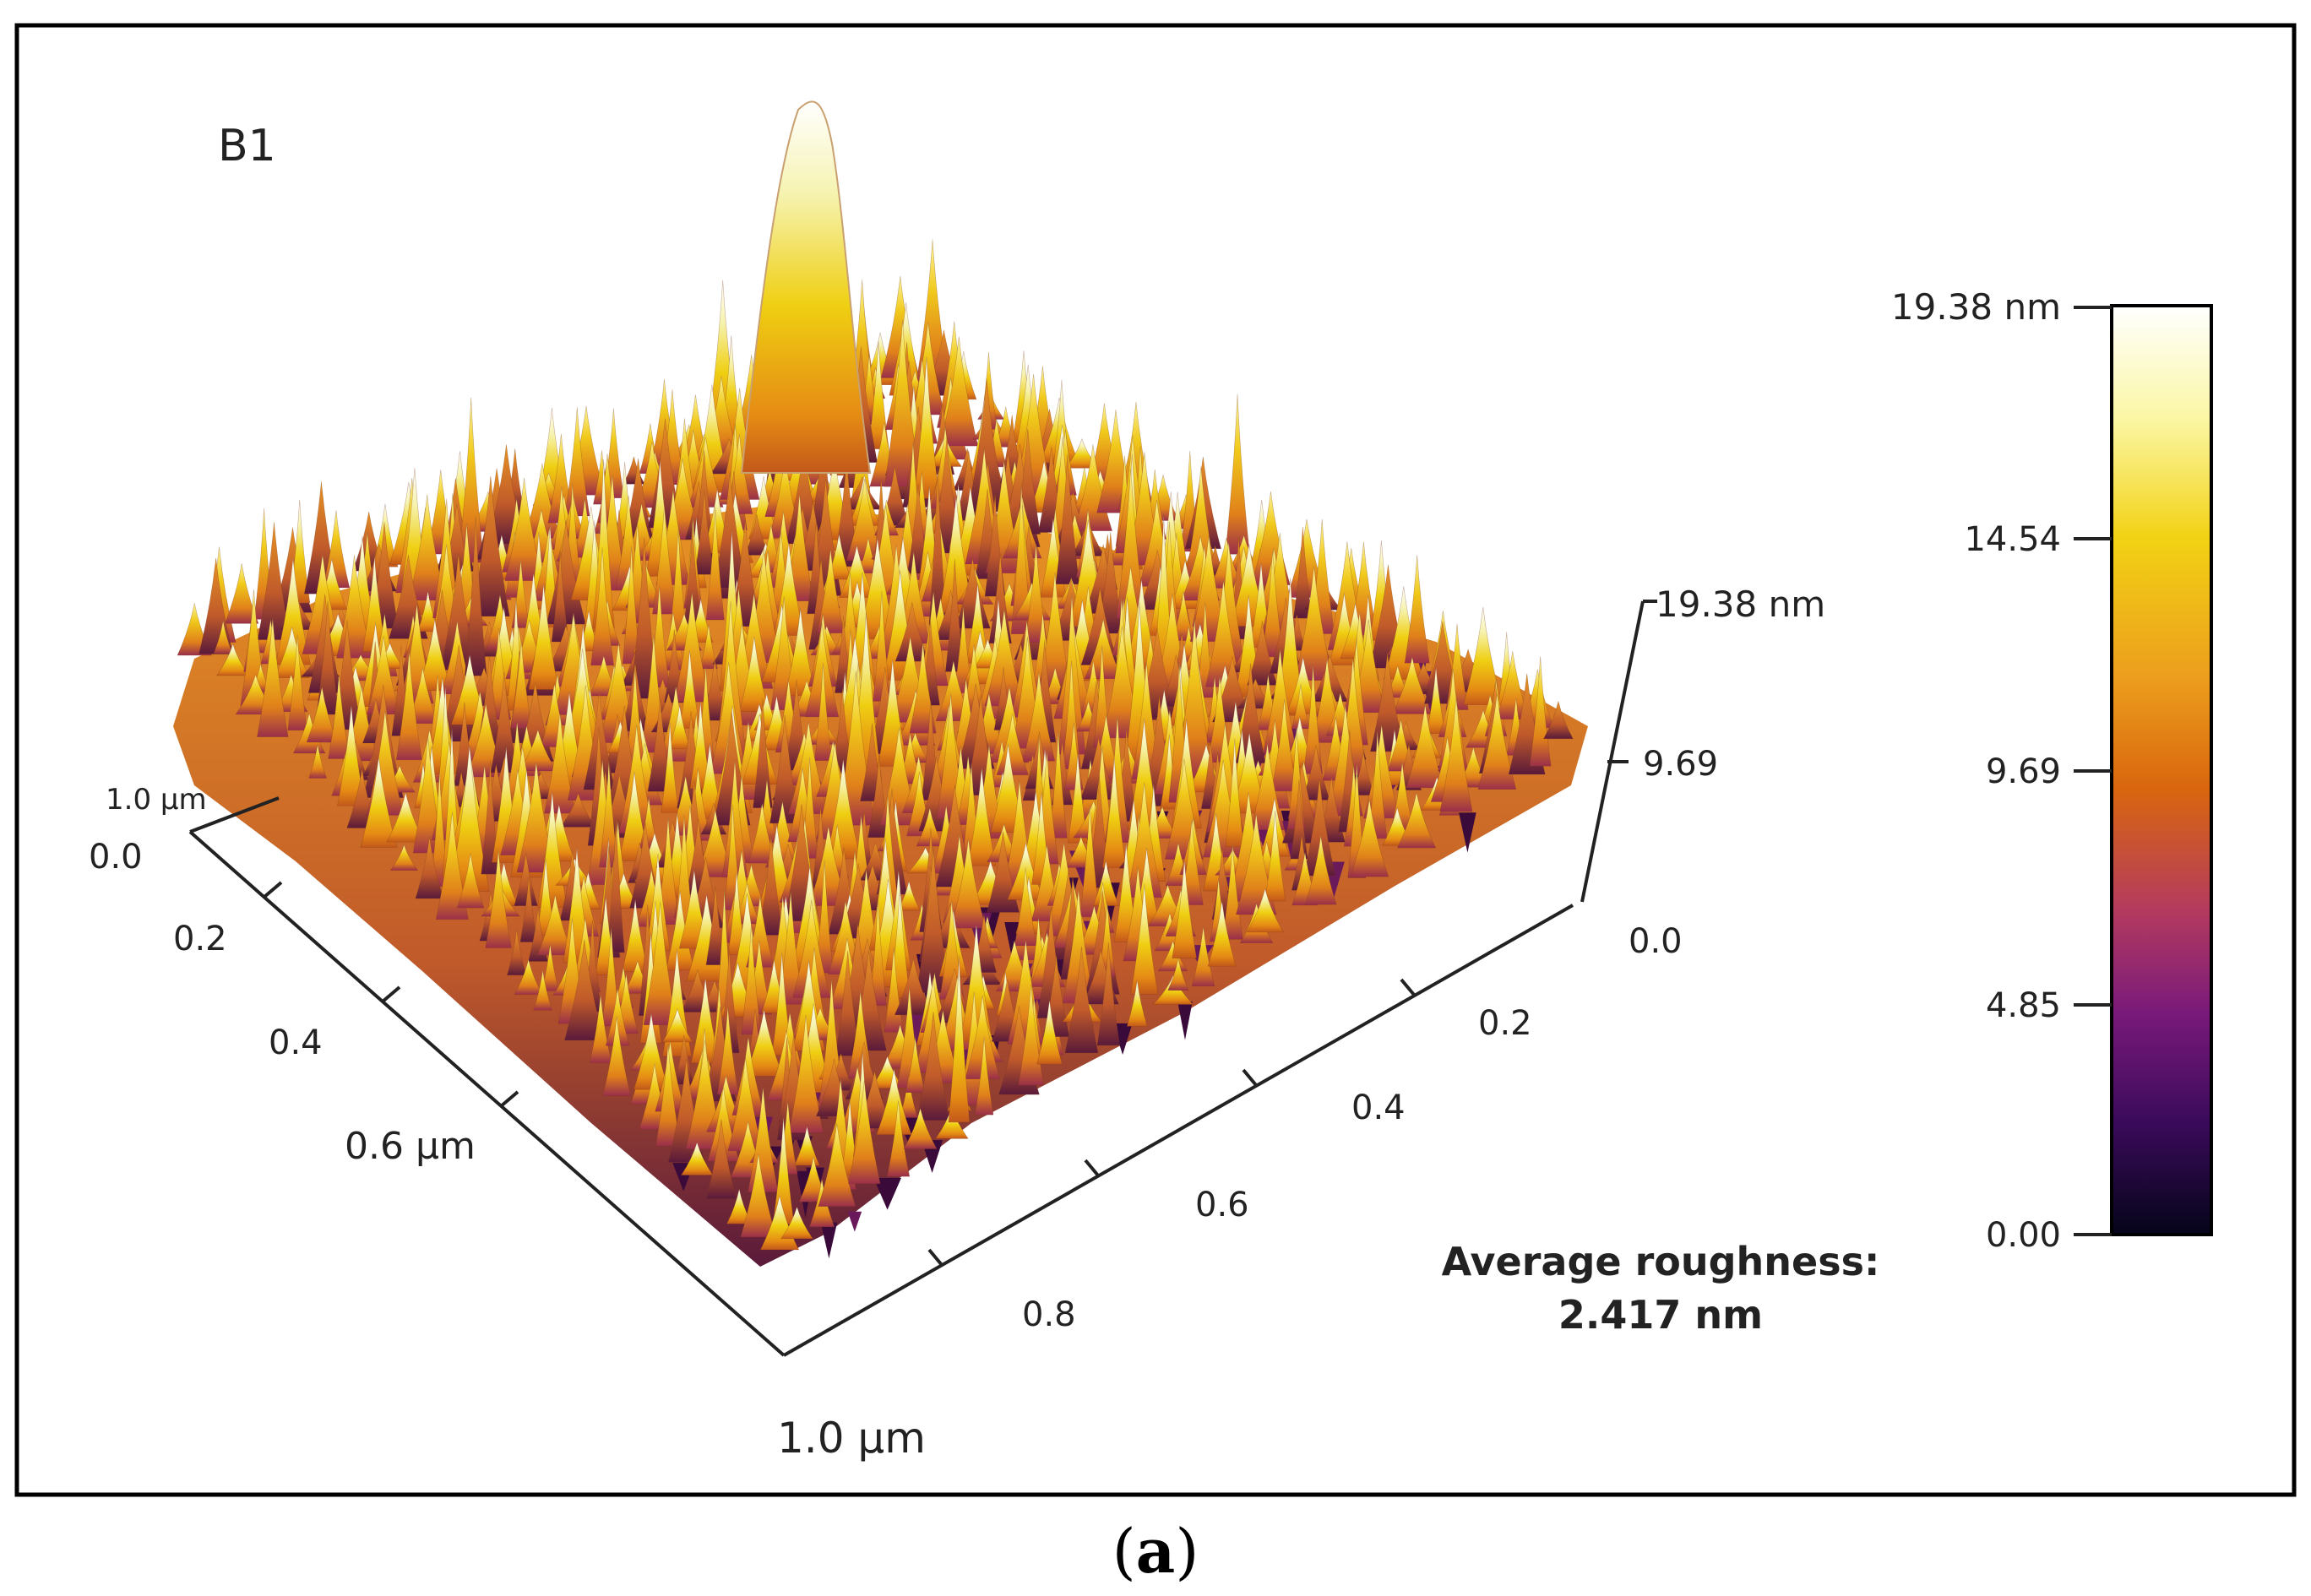 This screenshot has width=2311, height=1596. Describe the element at coordinates (1187, 1551) in the screenshot. I see `caption-close-paren: )` at that location.